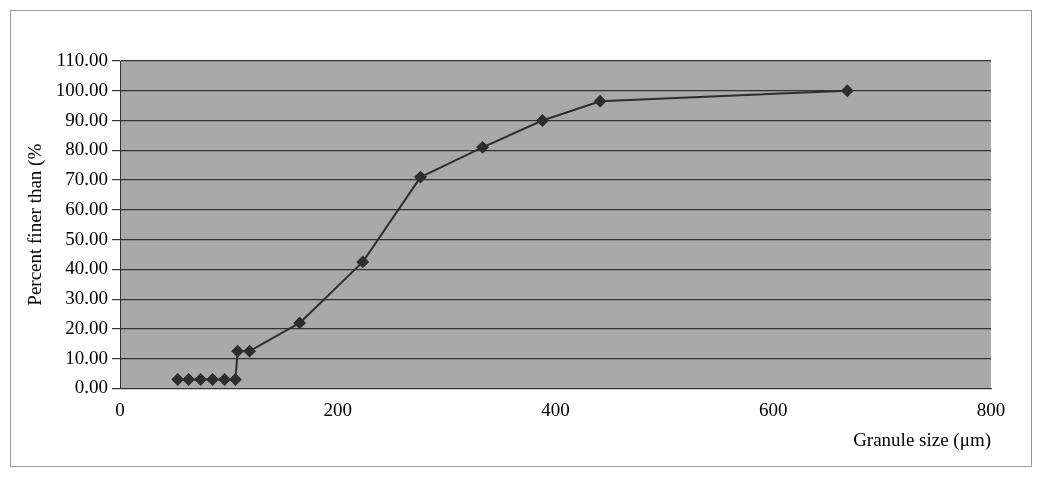 Image resolution: width=1044 pixels, height=477 pixels. What do you see at coordinates (120, 409) in the screenshot?
I see `x-tick-label: 0` at bounding box center [120, 409].